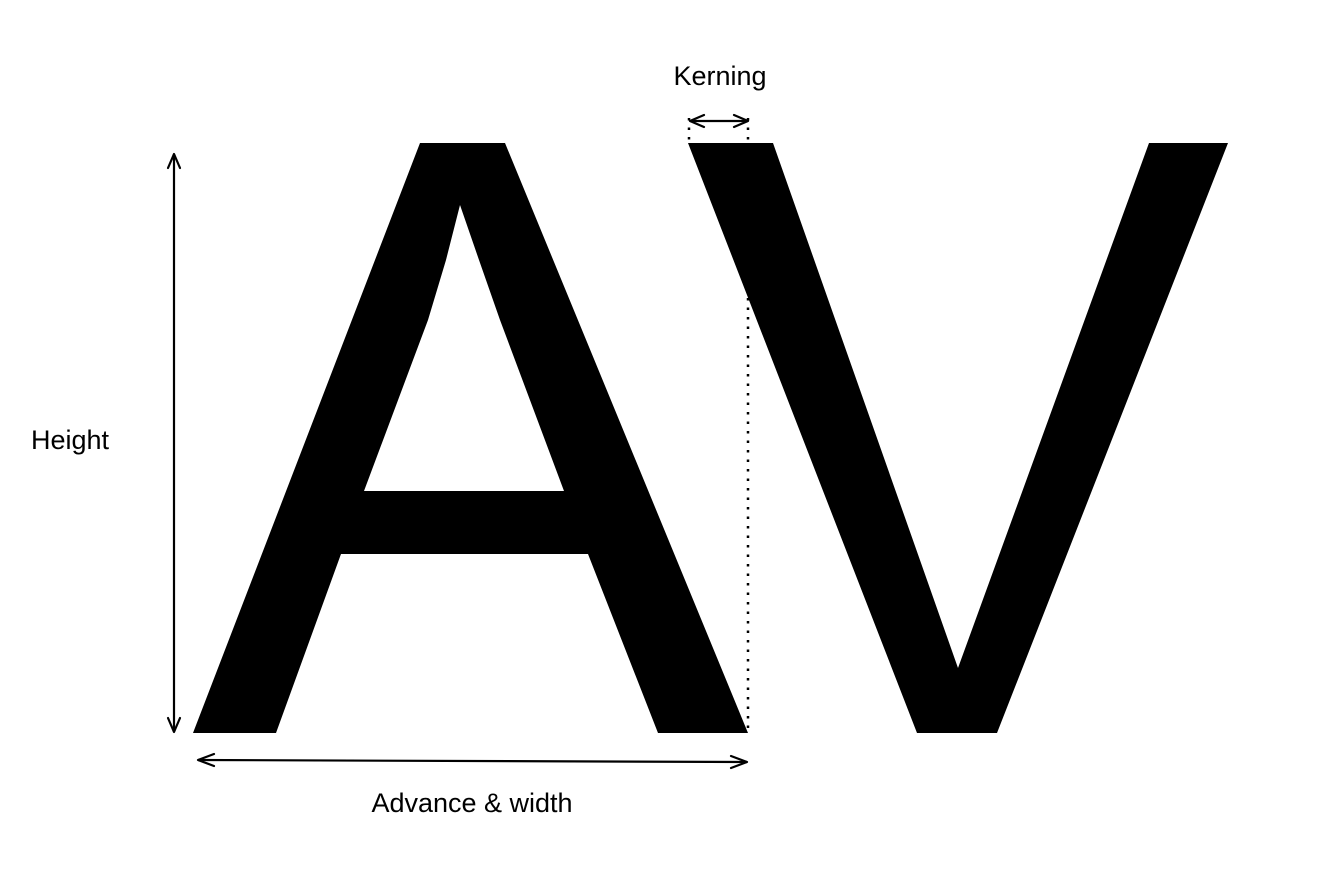 This screenshot has height=879, width=1330. What do you see at coordinates (471, 803) in the screenshot?
I see `advance-width-label: Advance & width` at bounding box center [471, 803].